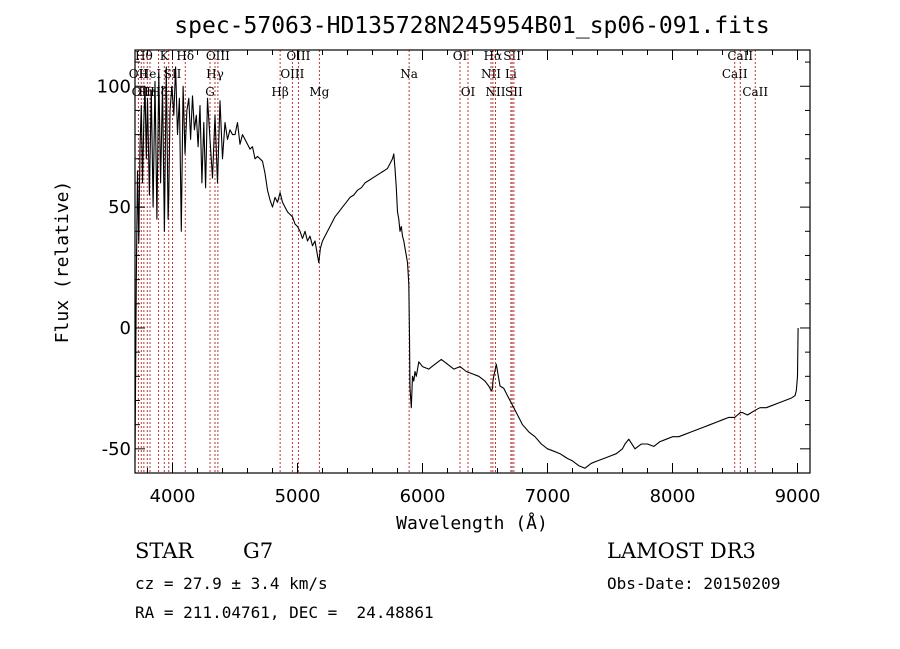 This screenshot has width=900, height=649. What do you see at coordinates (511, 74) in the screenshot?
I see `line-marker-label: Li` at bounding box center [511, 74].